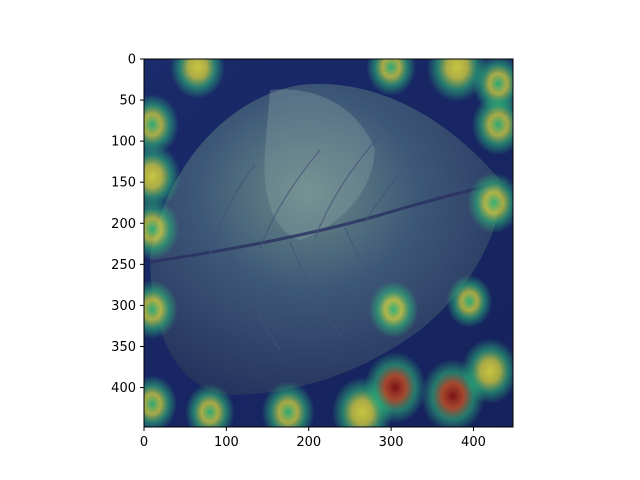 Image resolution: width=640 pixels, height=480 pixels. Describe the element at coordinates (123, 265) in the screenshot. I see `y-tick-label: 250` at that location.